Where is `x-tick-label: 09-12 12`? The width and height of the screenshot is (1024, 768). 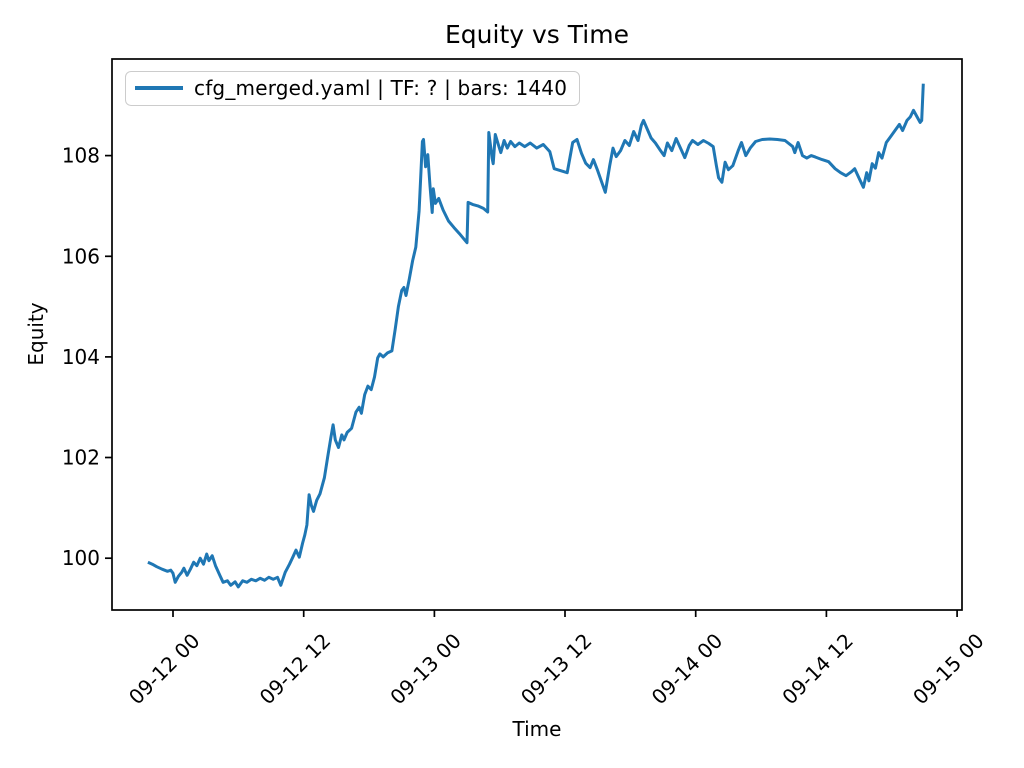 x-tick-label: 09-12 12 is located at coordinates (295, 669).